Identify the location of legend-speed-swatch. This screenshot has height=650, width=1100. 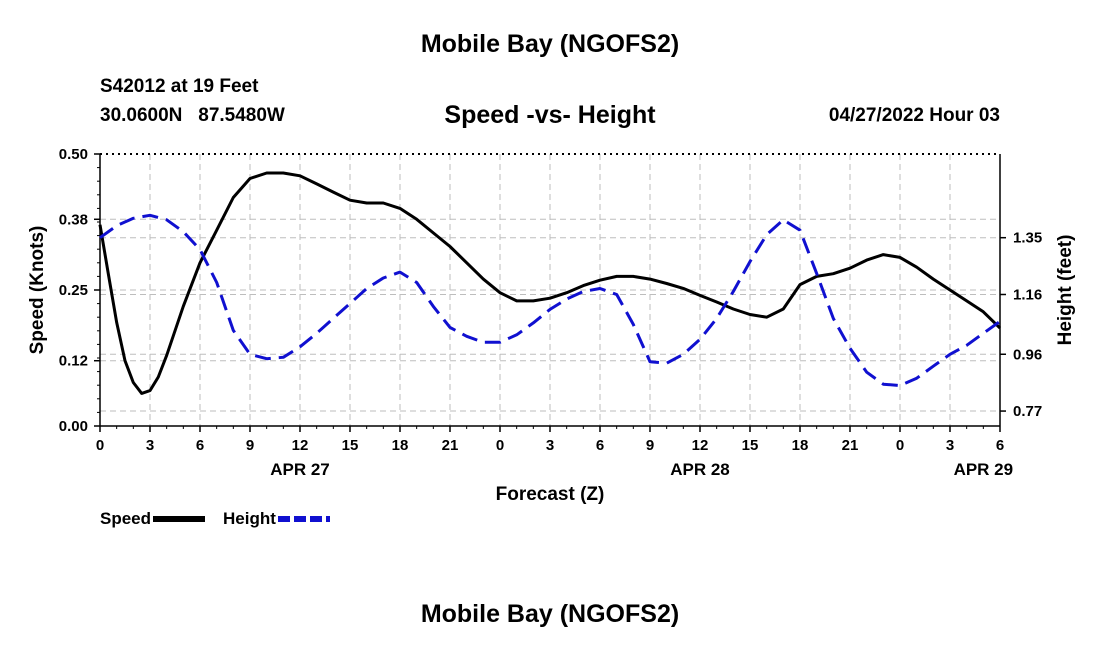
(179, 519).